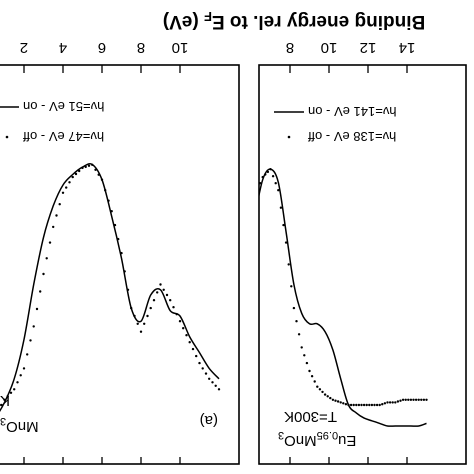 The width and height of the screenshot is (474, 474). Describe the element at coordinates (5, 400) in the screenshot. I see `temperature-label: K` at that location.